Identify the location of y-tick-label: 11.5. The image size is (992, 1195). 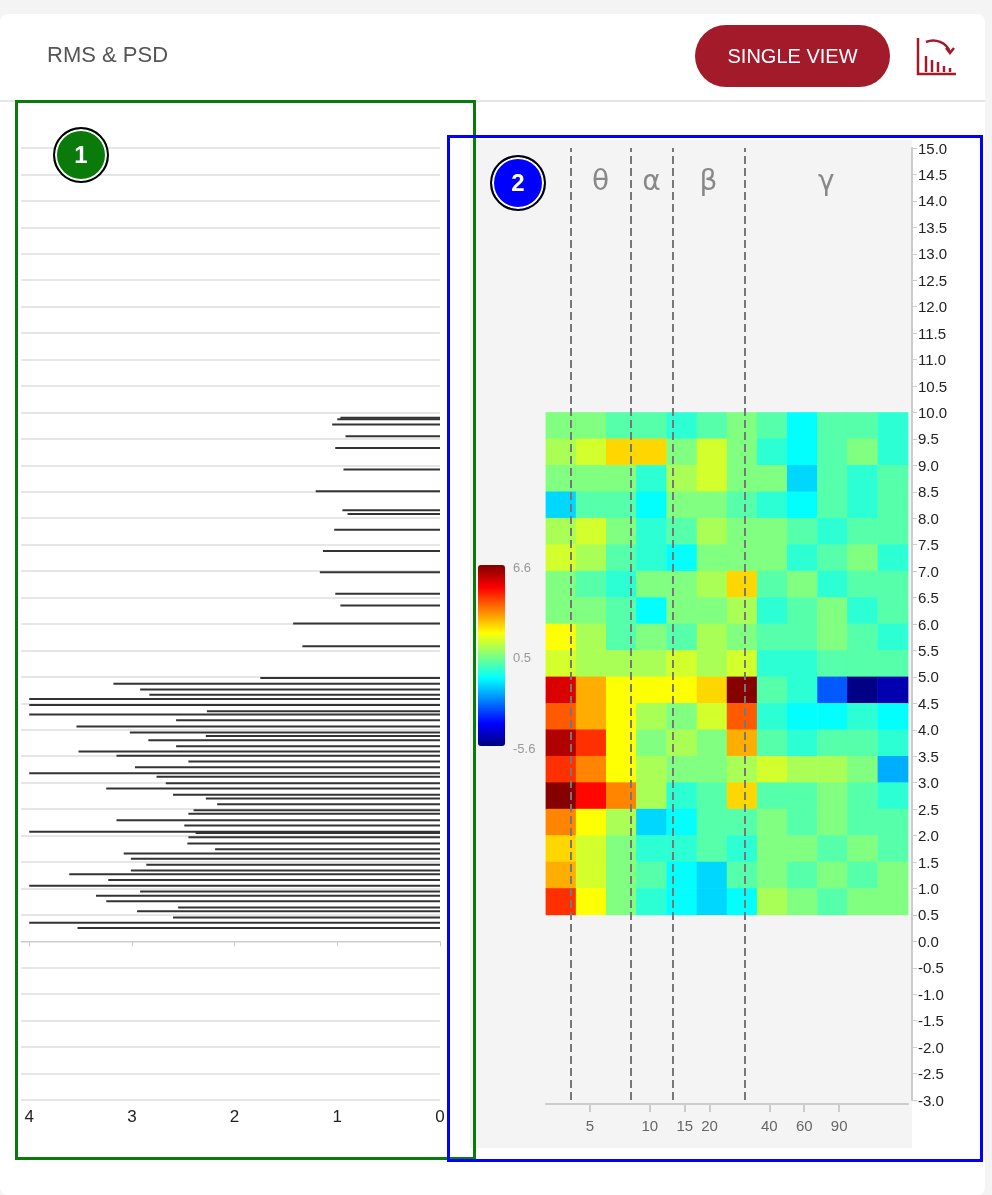
(932, 333).